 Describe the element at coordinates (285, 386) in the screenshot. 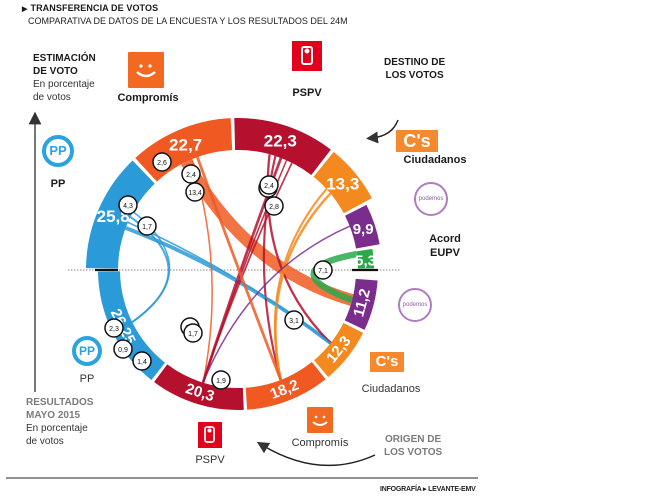

I see `arc-resultados-comproms` at that location.